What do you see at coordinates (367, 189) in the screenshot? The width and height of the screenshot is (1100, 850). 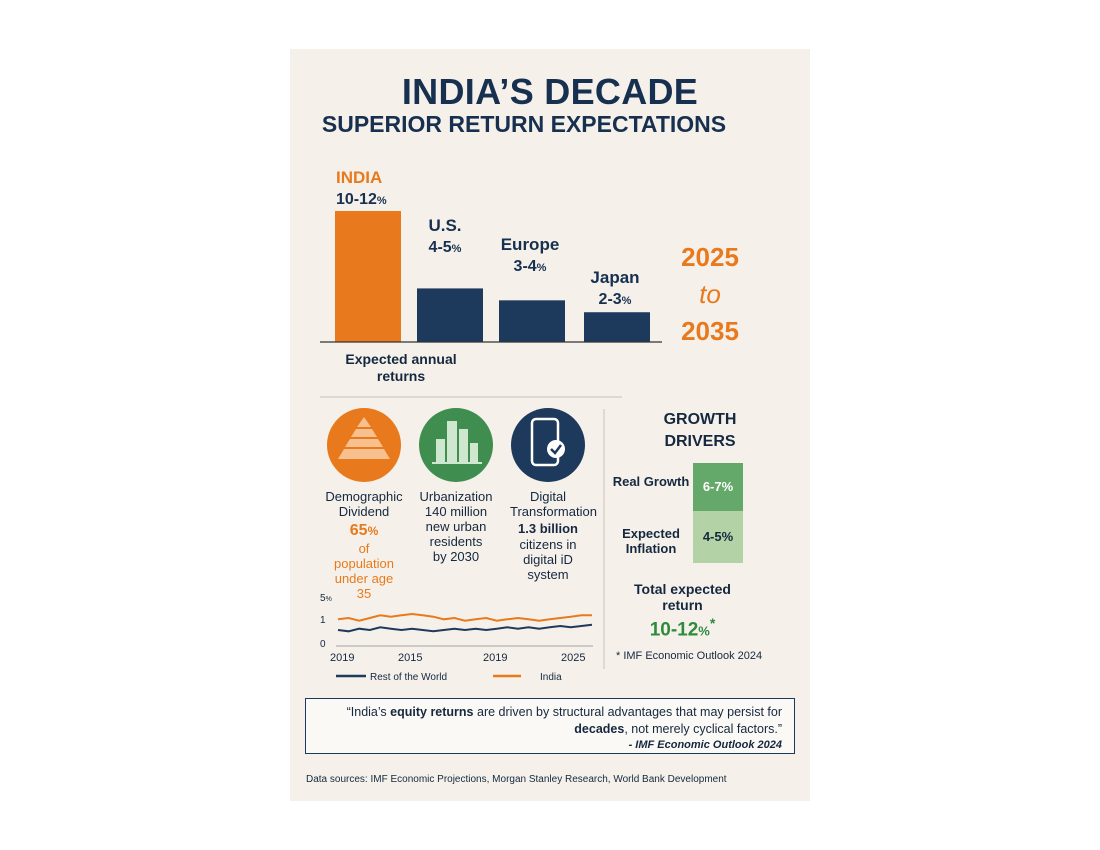 I see `bar-label-india: INDIA 10-12%` at bounding box center [367, 189].